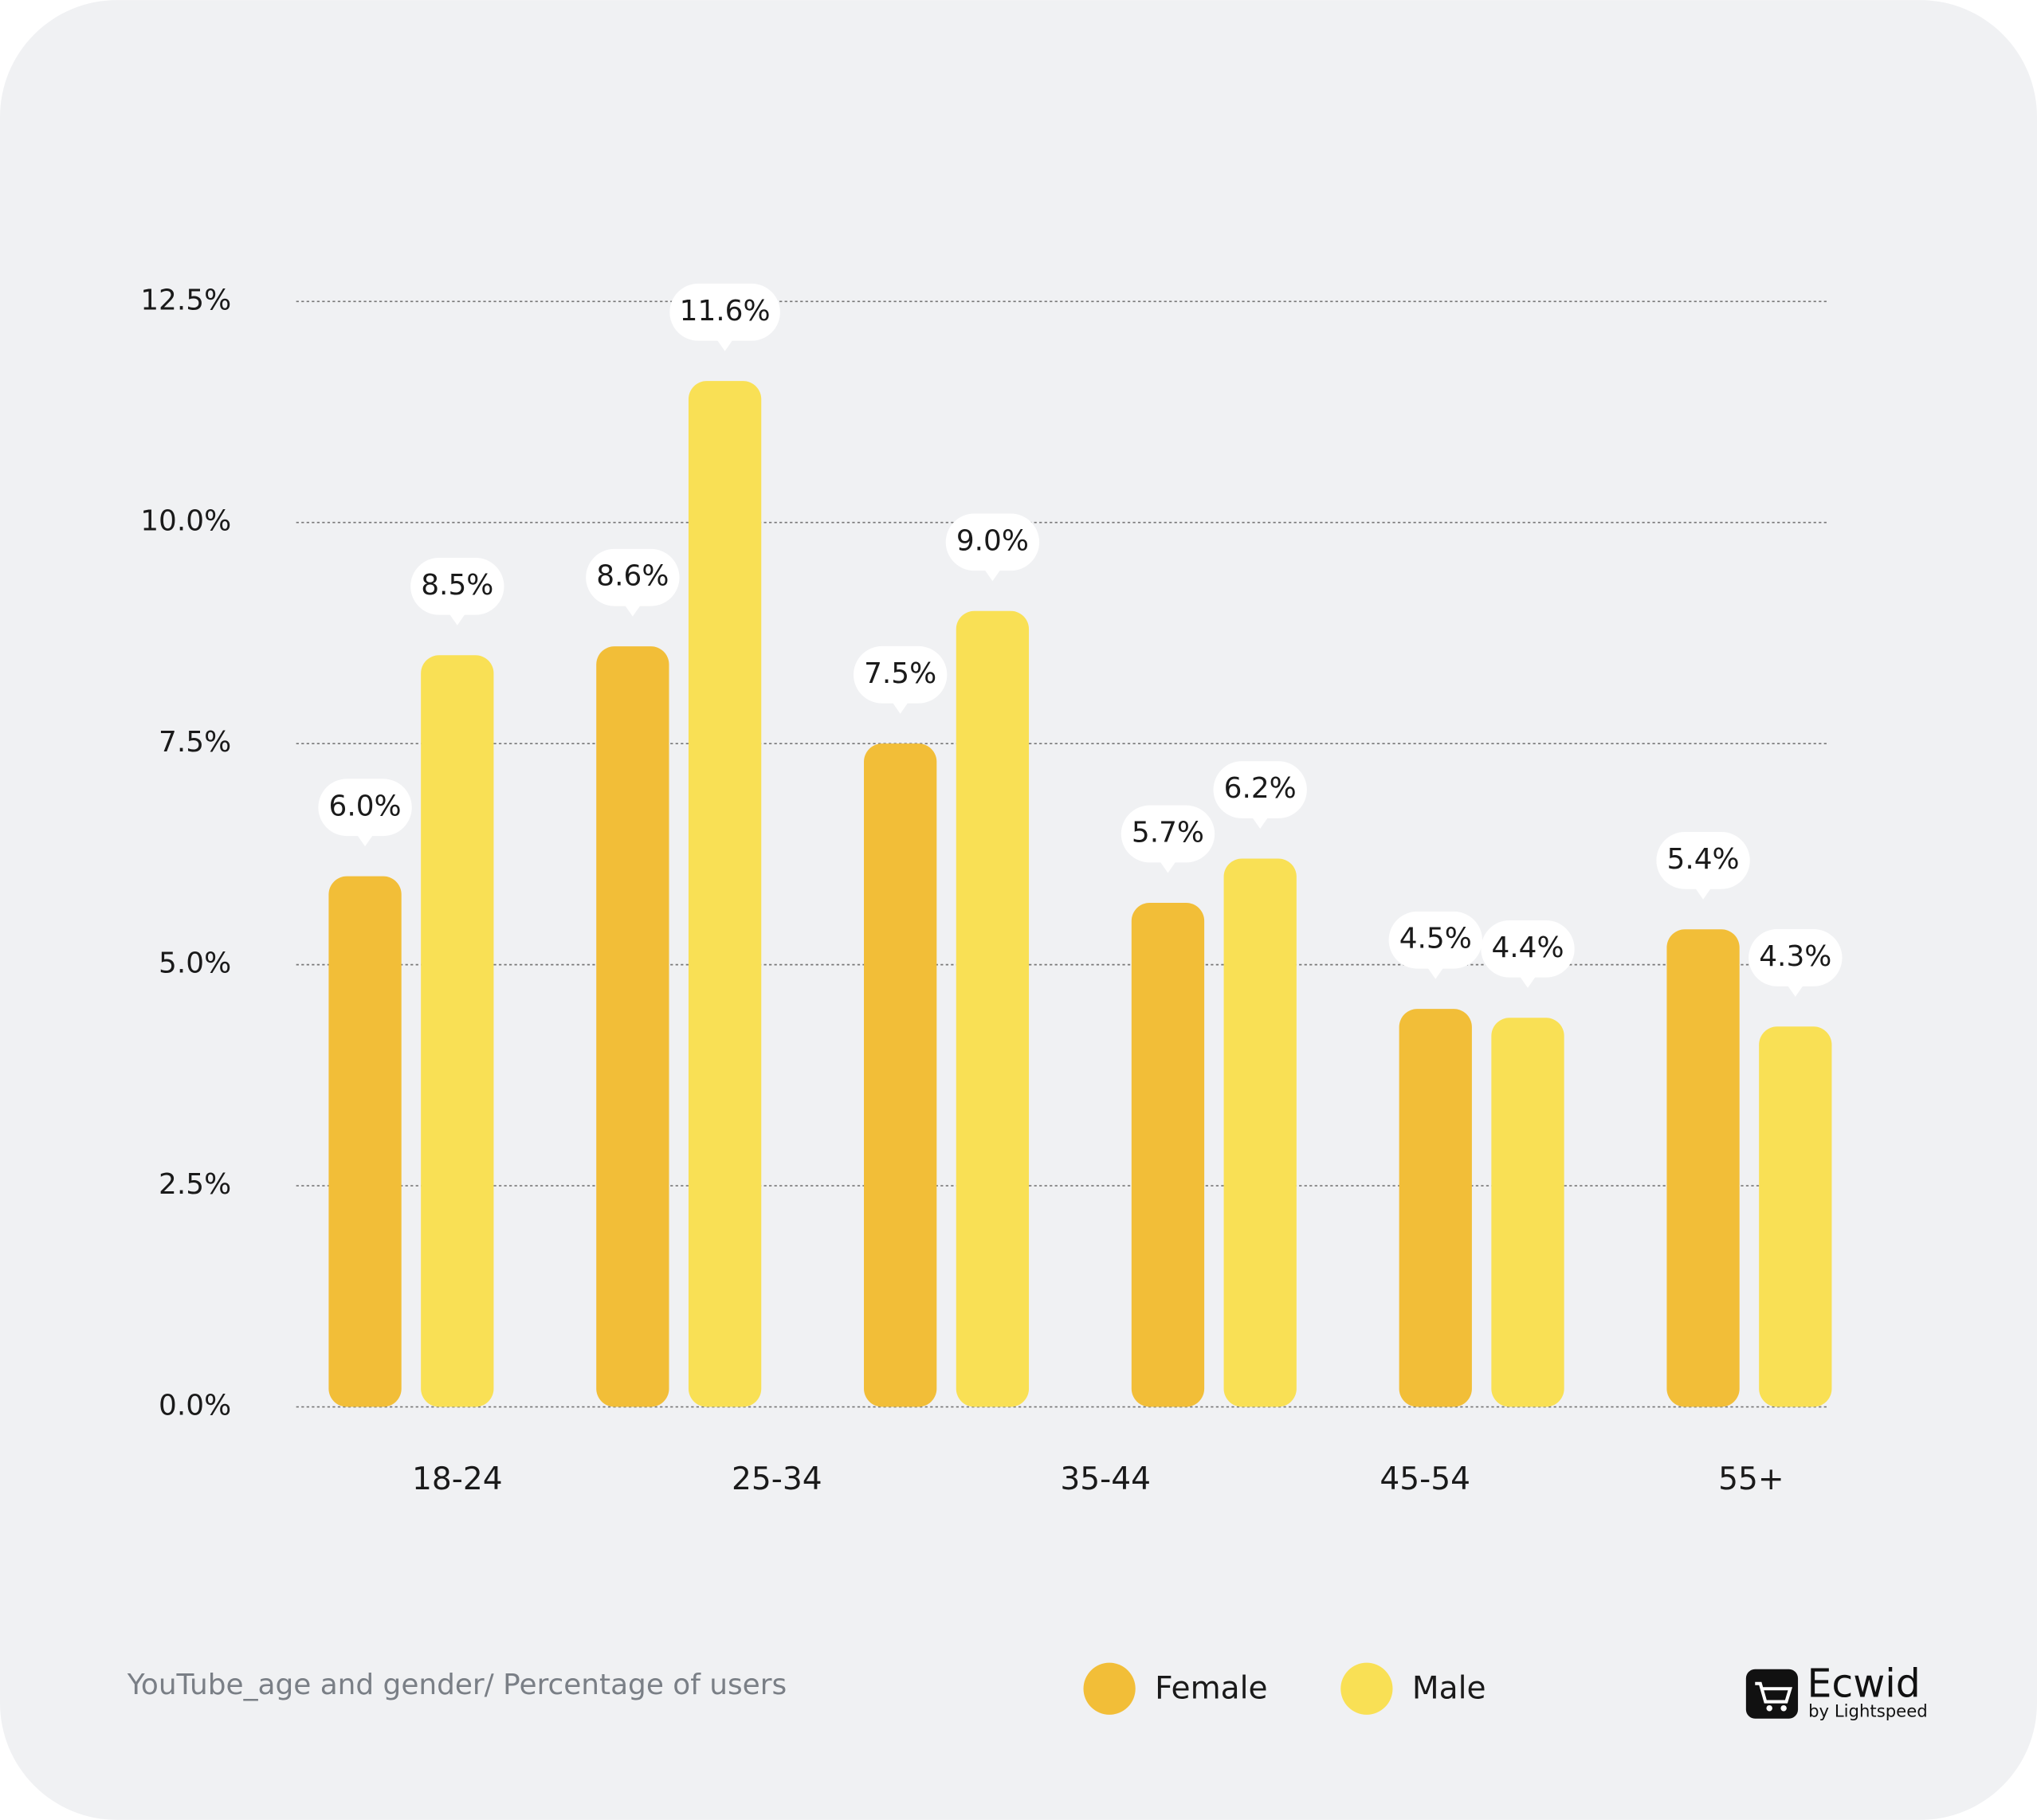 This screenshot has width=2037, height=1820. Describe the element at coordinates (1868, 1711) in the screenshot. I see `brand-tagline: by Lightspeed` at that location.